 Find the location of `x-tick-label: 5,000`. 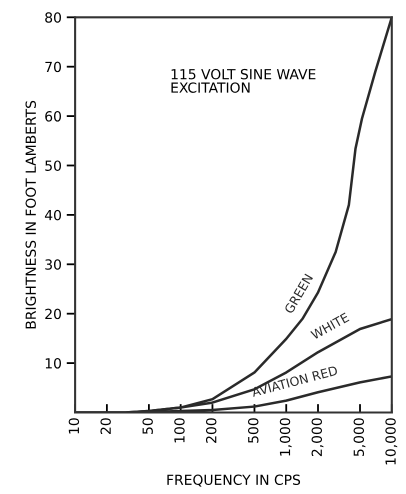

x-tick-label: 5,000 is located at coordinates (360, 437).